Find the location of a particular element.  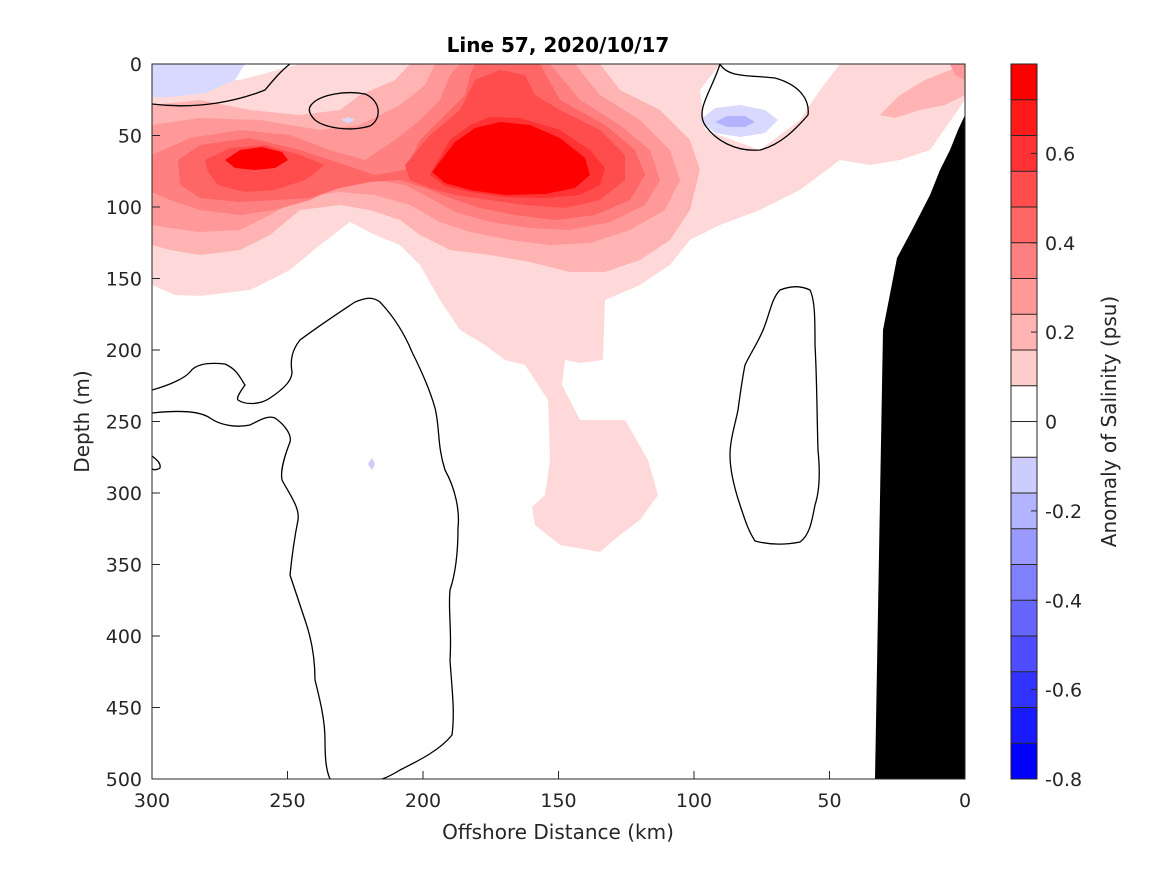

x-tick-label: 150 is located at coordinates (558, 801).